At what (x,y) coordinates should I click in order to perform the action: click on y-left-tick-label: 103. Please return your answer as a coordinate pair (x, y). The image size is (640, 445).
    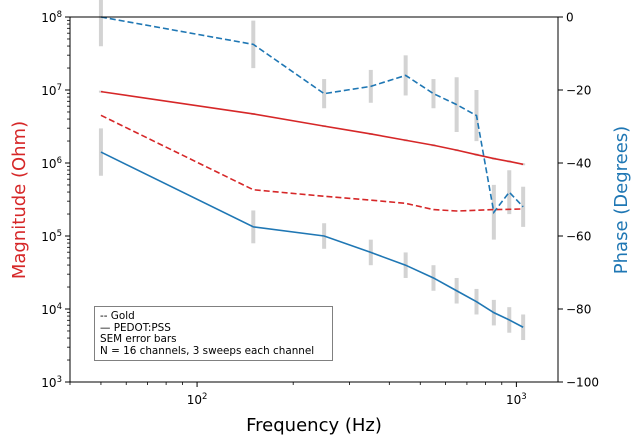
    Looking at the image, I should click on (51, 382).